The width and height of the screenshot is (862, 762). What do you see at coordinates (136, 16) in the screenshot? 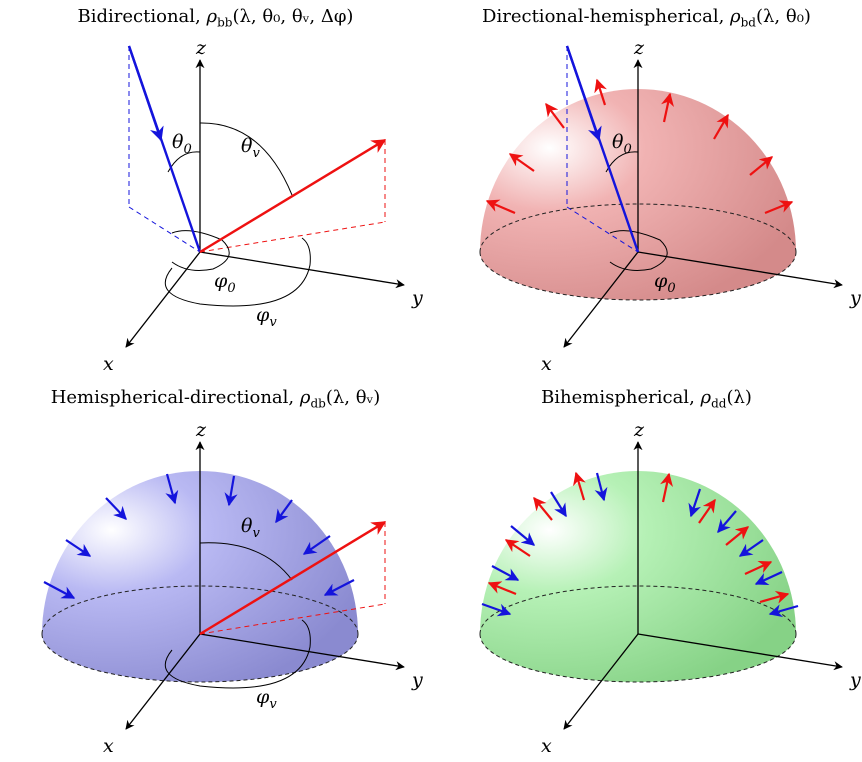
I see `title-name: Bidirectional` at bounding box center [136, 16].